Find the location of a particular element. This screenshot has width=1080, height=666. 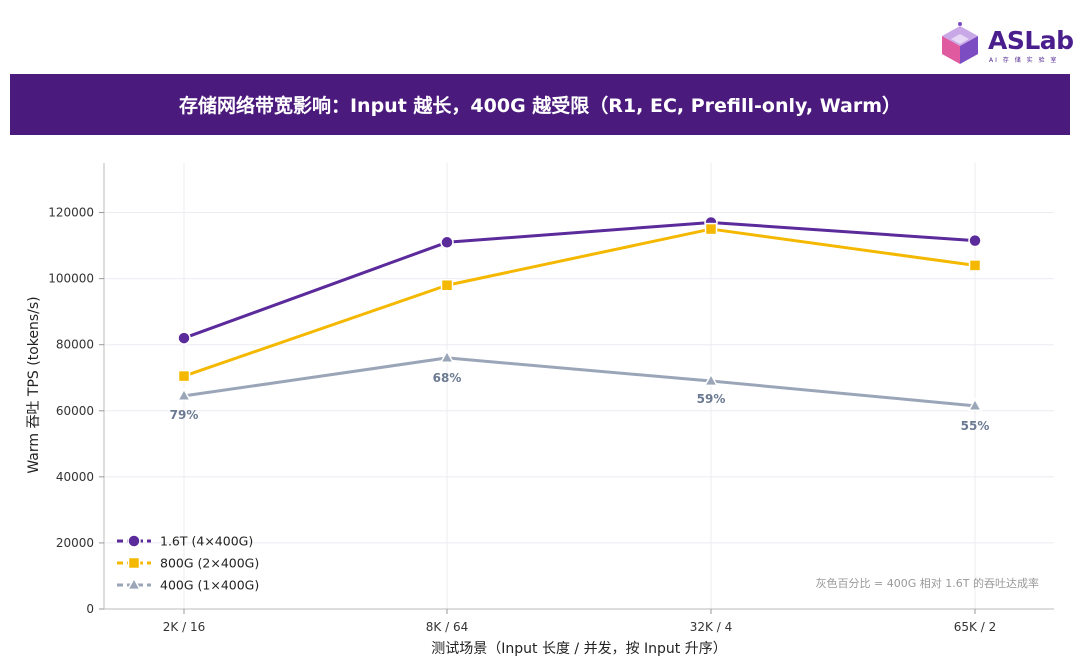

percent-label: 79% is located at coordinates (184, 415).